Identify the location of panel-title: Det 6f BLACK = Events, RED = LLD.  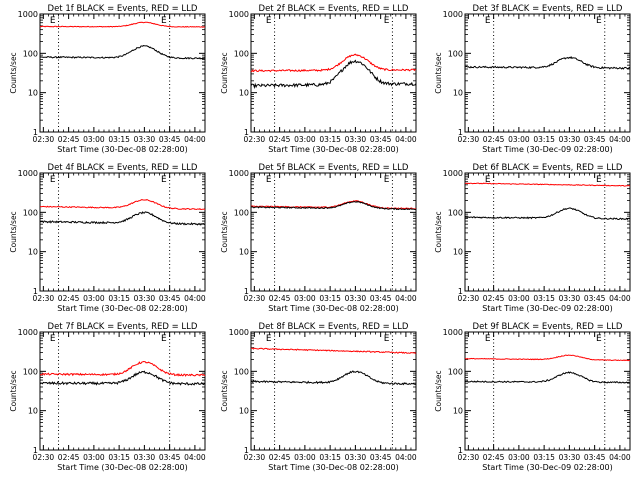
(548, 168).